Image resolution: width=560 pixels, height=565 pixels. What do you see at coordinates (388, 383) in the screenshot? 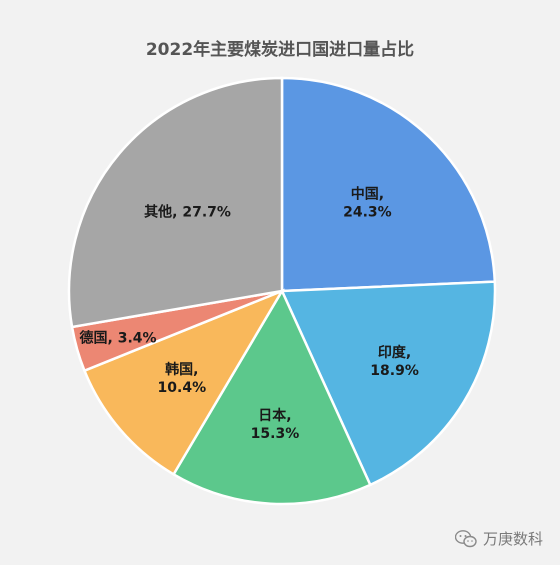
I see `pie-slice-印度` at bounding box center [388, 383].